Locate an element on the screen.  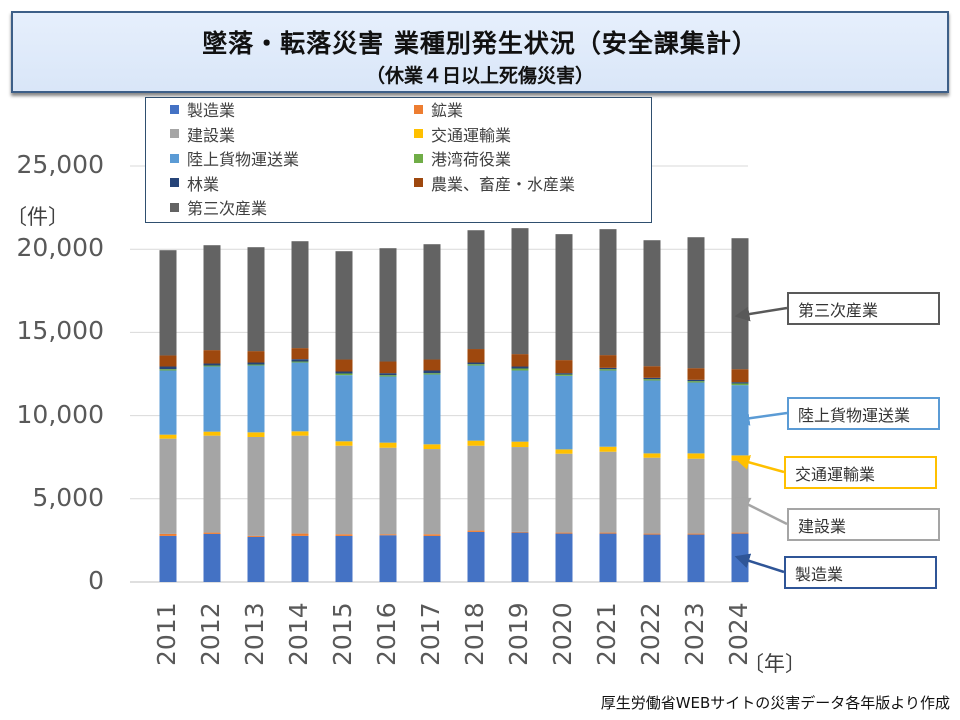
legend-label: 港湾荷役業 is located at coordinates (471, 159).